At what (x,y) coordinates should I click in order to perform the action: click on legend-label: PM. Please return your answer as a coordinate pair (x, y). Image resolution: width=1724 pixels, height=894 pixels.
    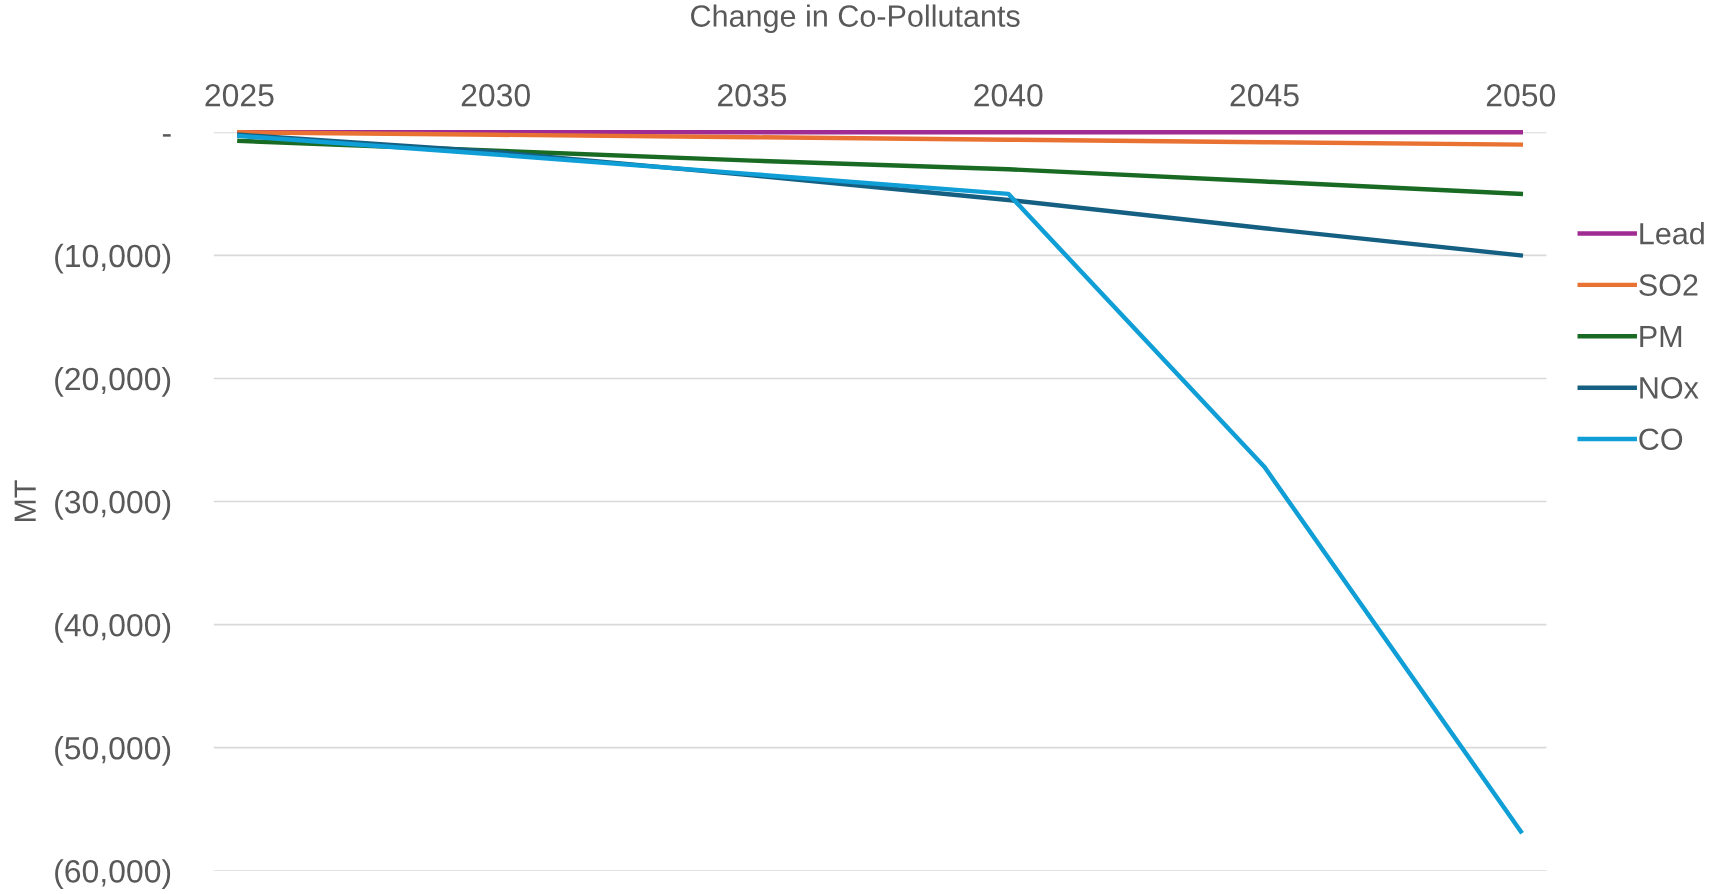
    Looking at the image, I should click on (1661, 336).